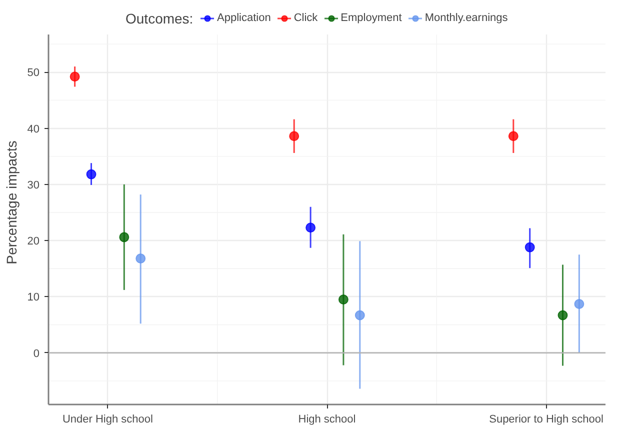 This screenshot has width=637, height=432. I want to click on y-tick-label: 0, so click(36, 354).